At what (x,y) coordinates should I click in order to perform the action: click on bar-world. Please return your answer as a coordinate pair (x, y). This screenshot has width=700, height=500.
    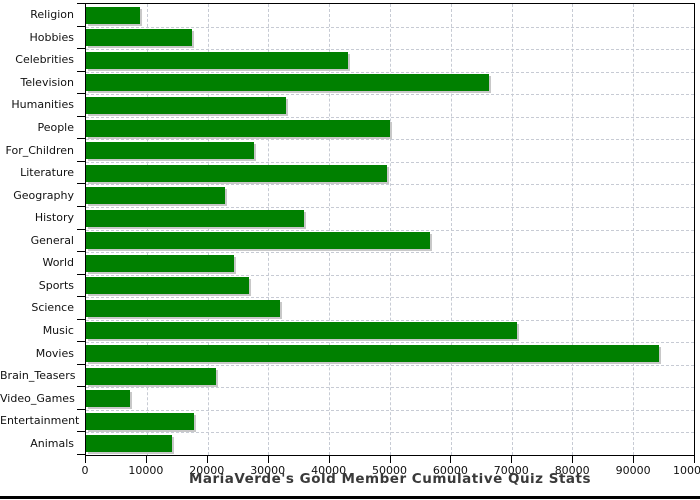
    Looking at the image, I should click on (160, 263).